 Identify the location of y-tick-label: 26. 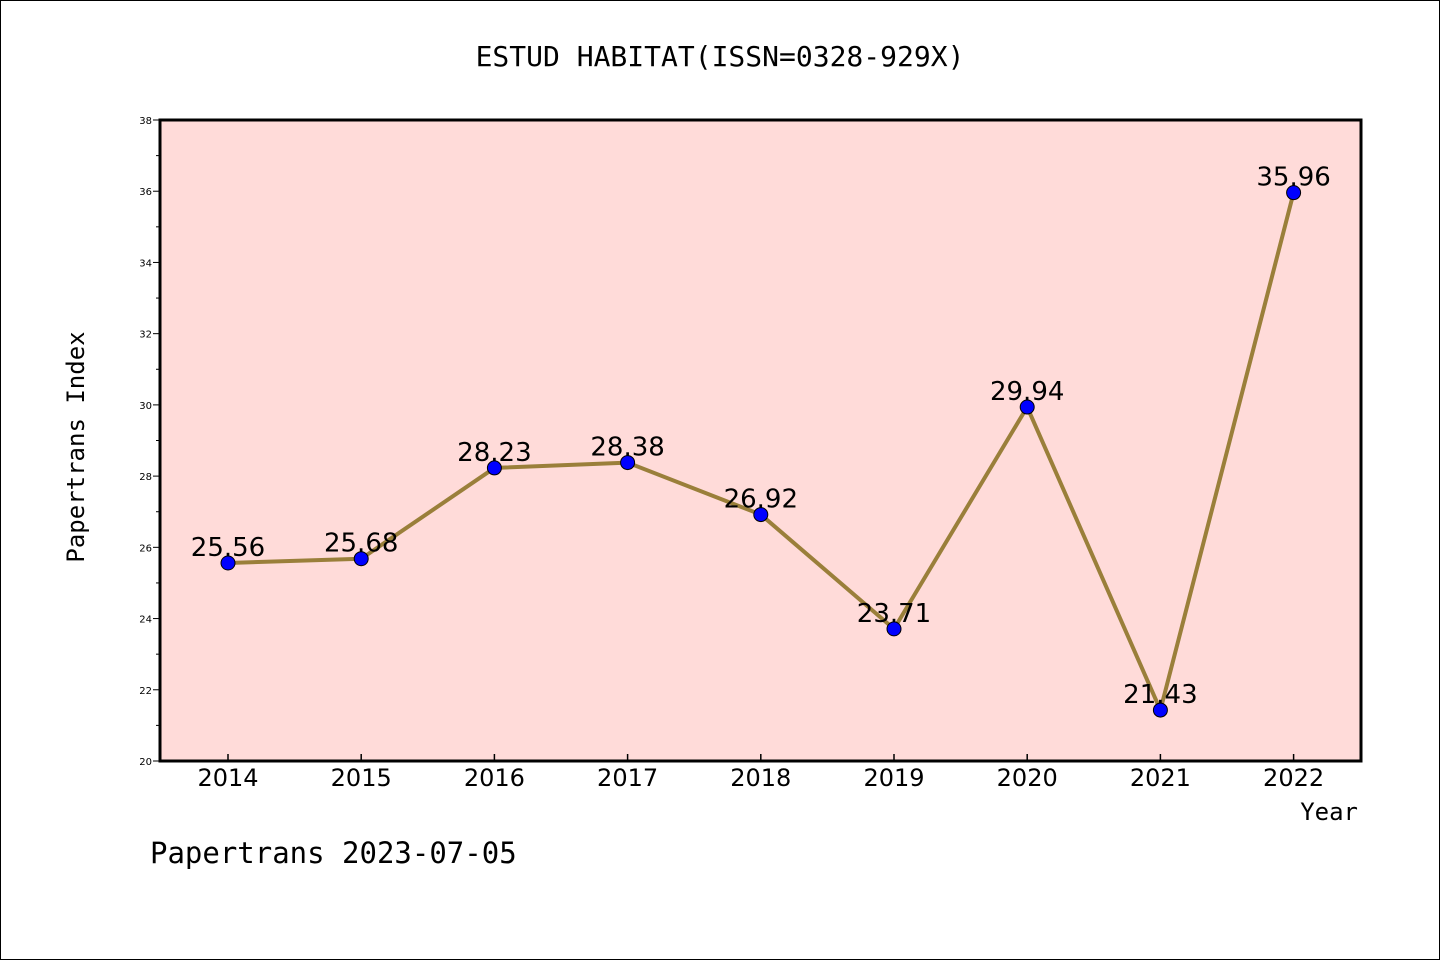
(145, 548).